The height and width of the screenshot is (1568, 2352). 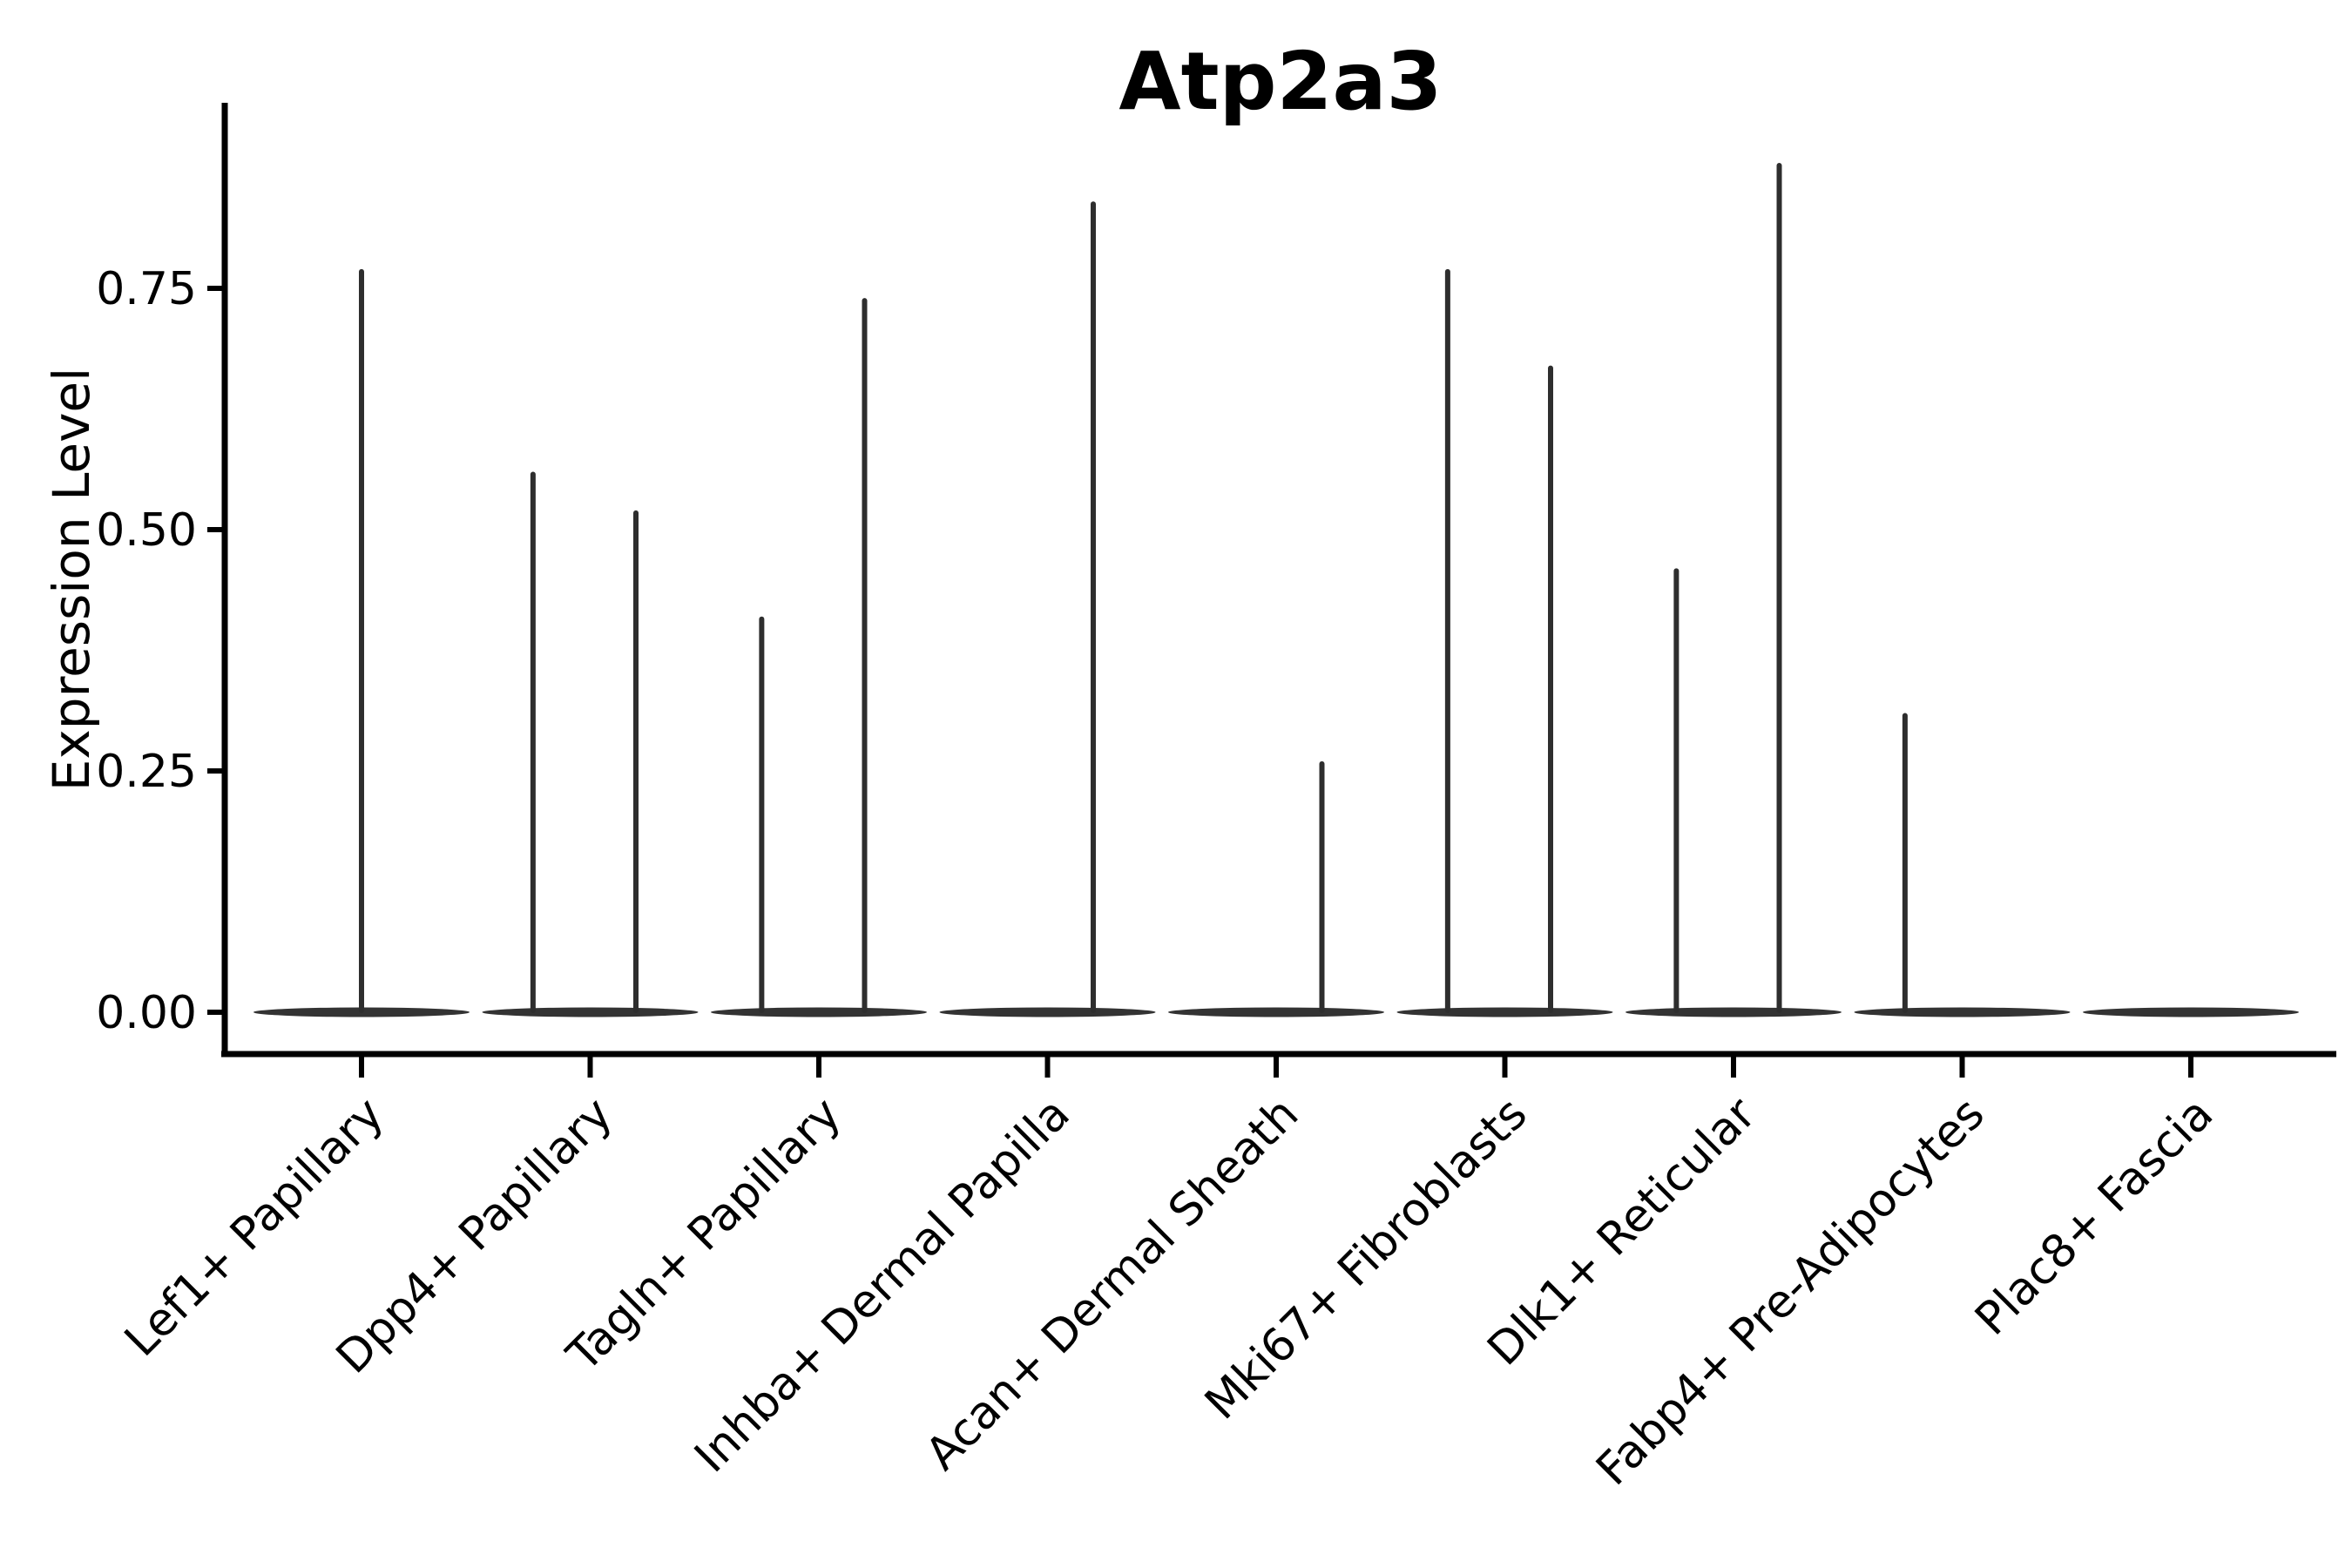 What do you see at coordinates (146, 530) in the screenshot?
I see `y-tick-label: 0.50` at bounding box center [146, 530].